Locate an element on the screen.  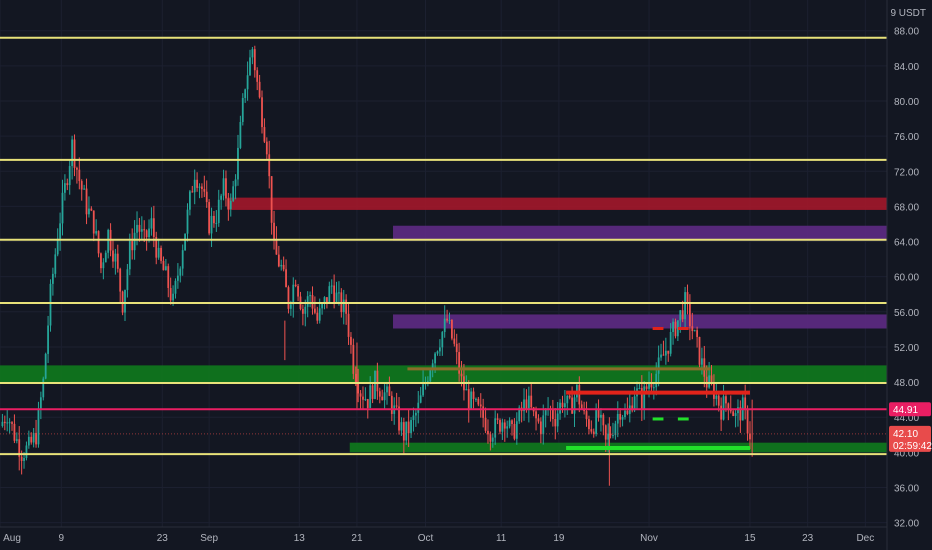
x-tick-label: 19 is located at coordinates (559, 538).